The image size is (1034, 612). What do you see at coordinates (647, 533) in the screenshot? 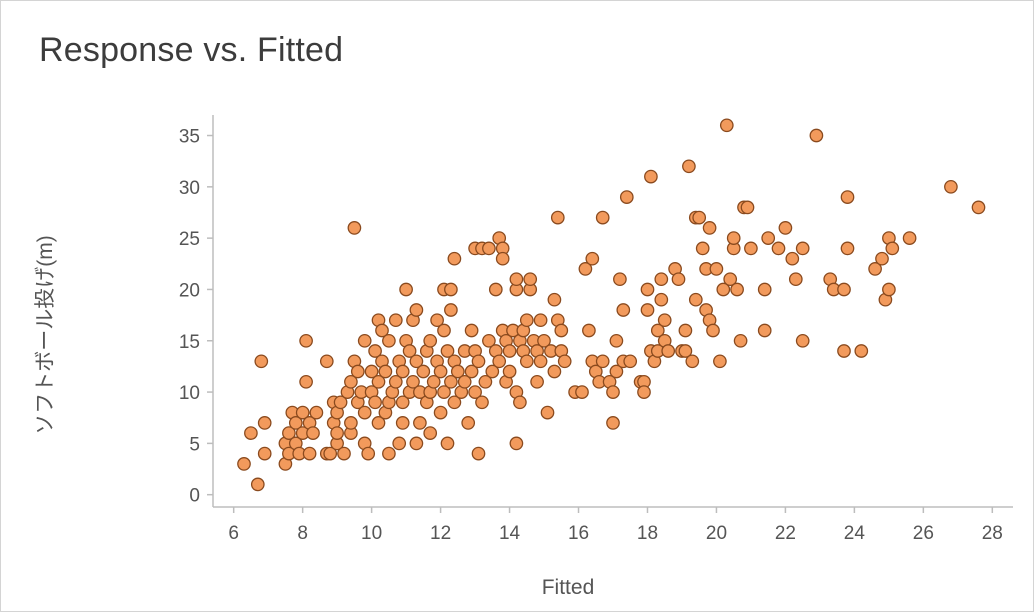
I see `x-tick-label: 18` at bounding box center [647, 533].